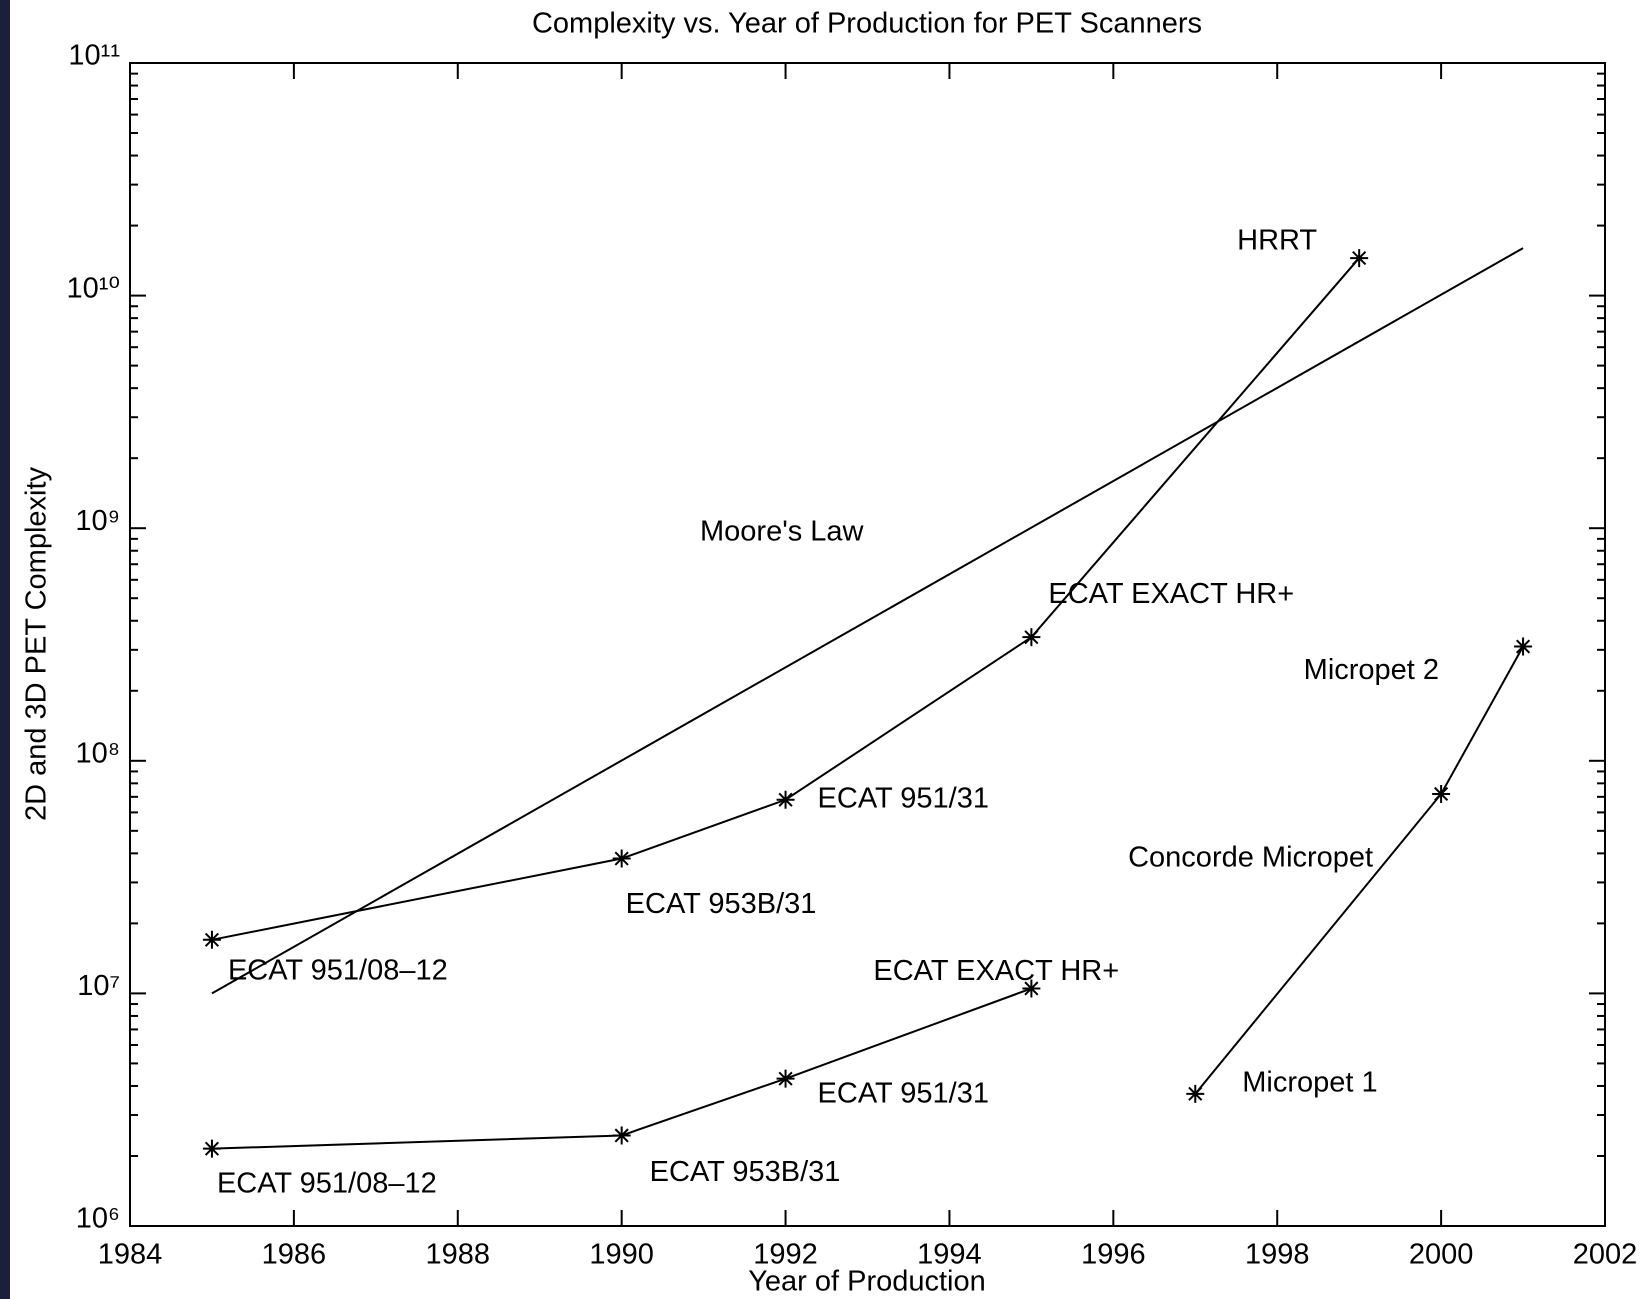 This screenshot has width=1644, height=1299. What do you see at coordinates (130, 1255) in the screenshot?
I see `x-tick-label: 1984` at bounding box center [130, 1255].